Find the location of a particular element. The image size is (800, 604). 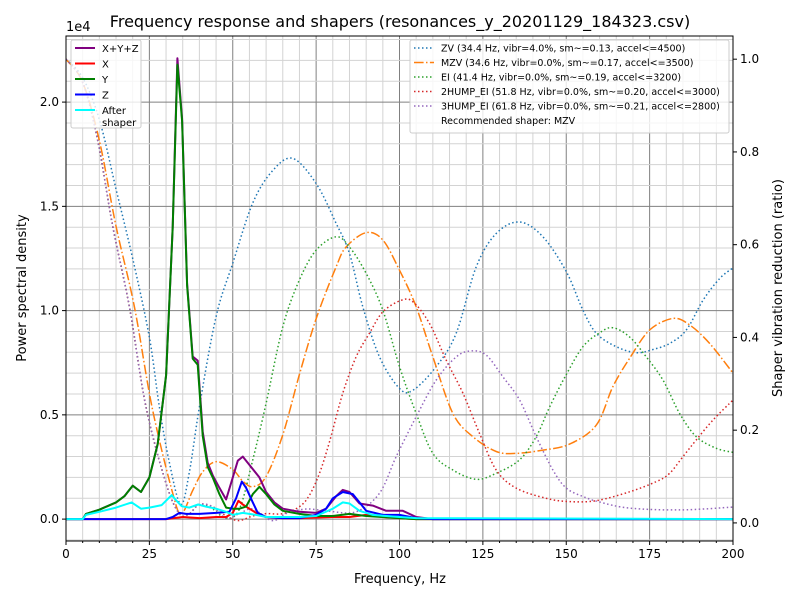

legend-label: X is located at coordinates (105, 65).